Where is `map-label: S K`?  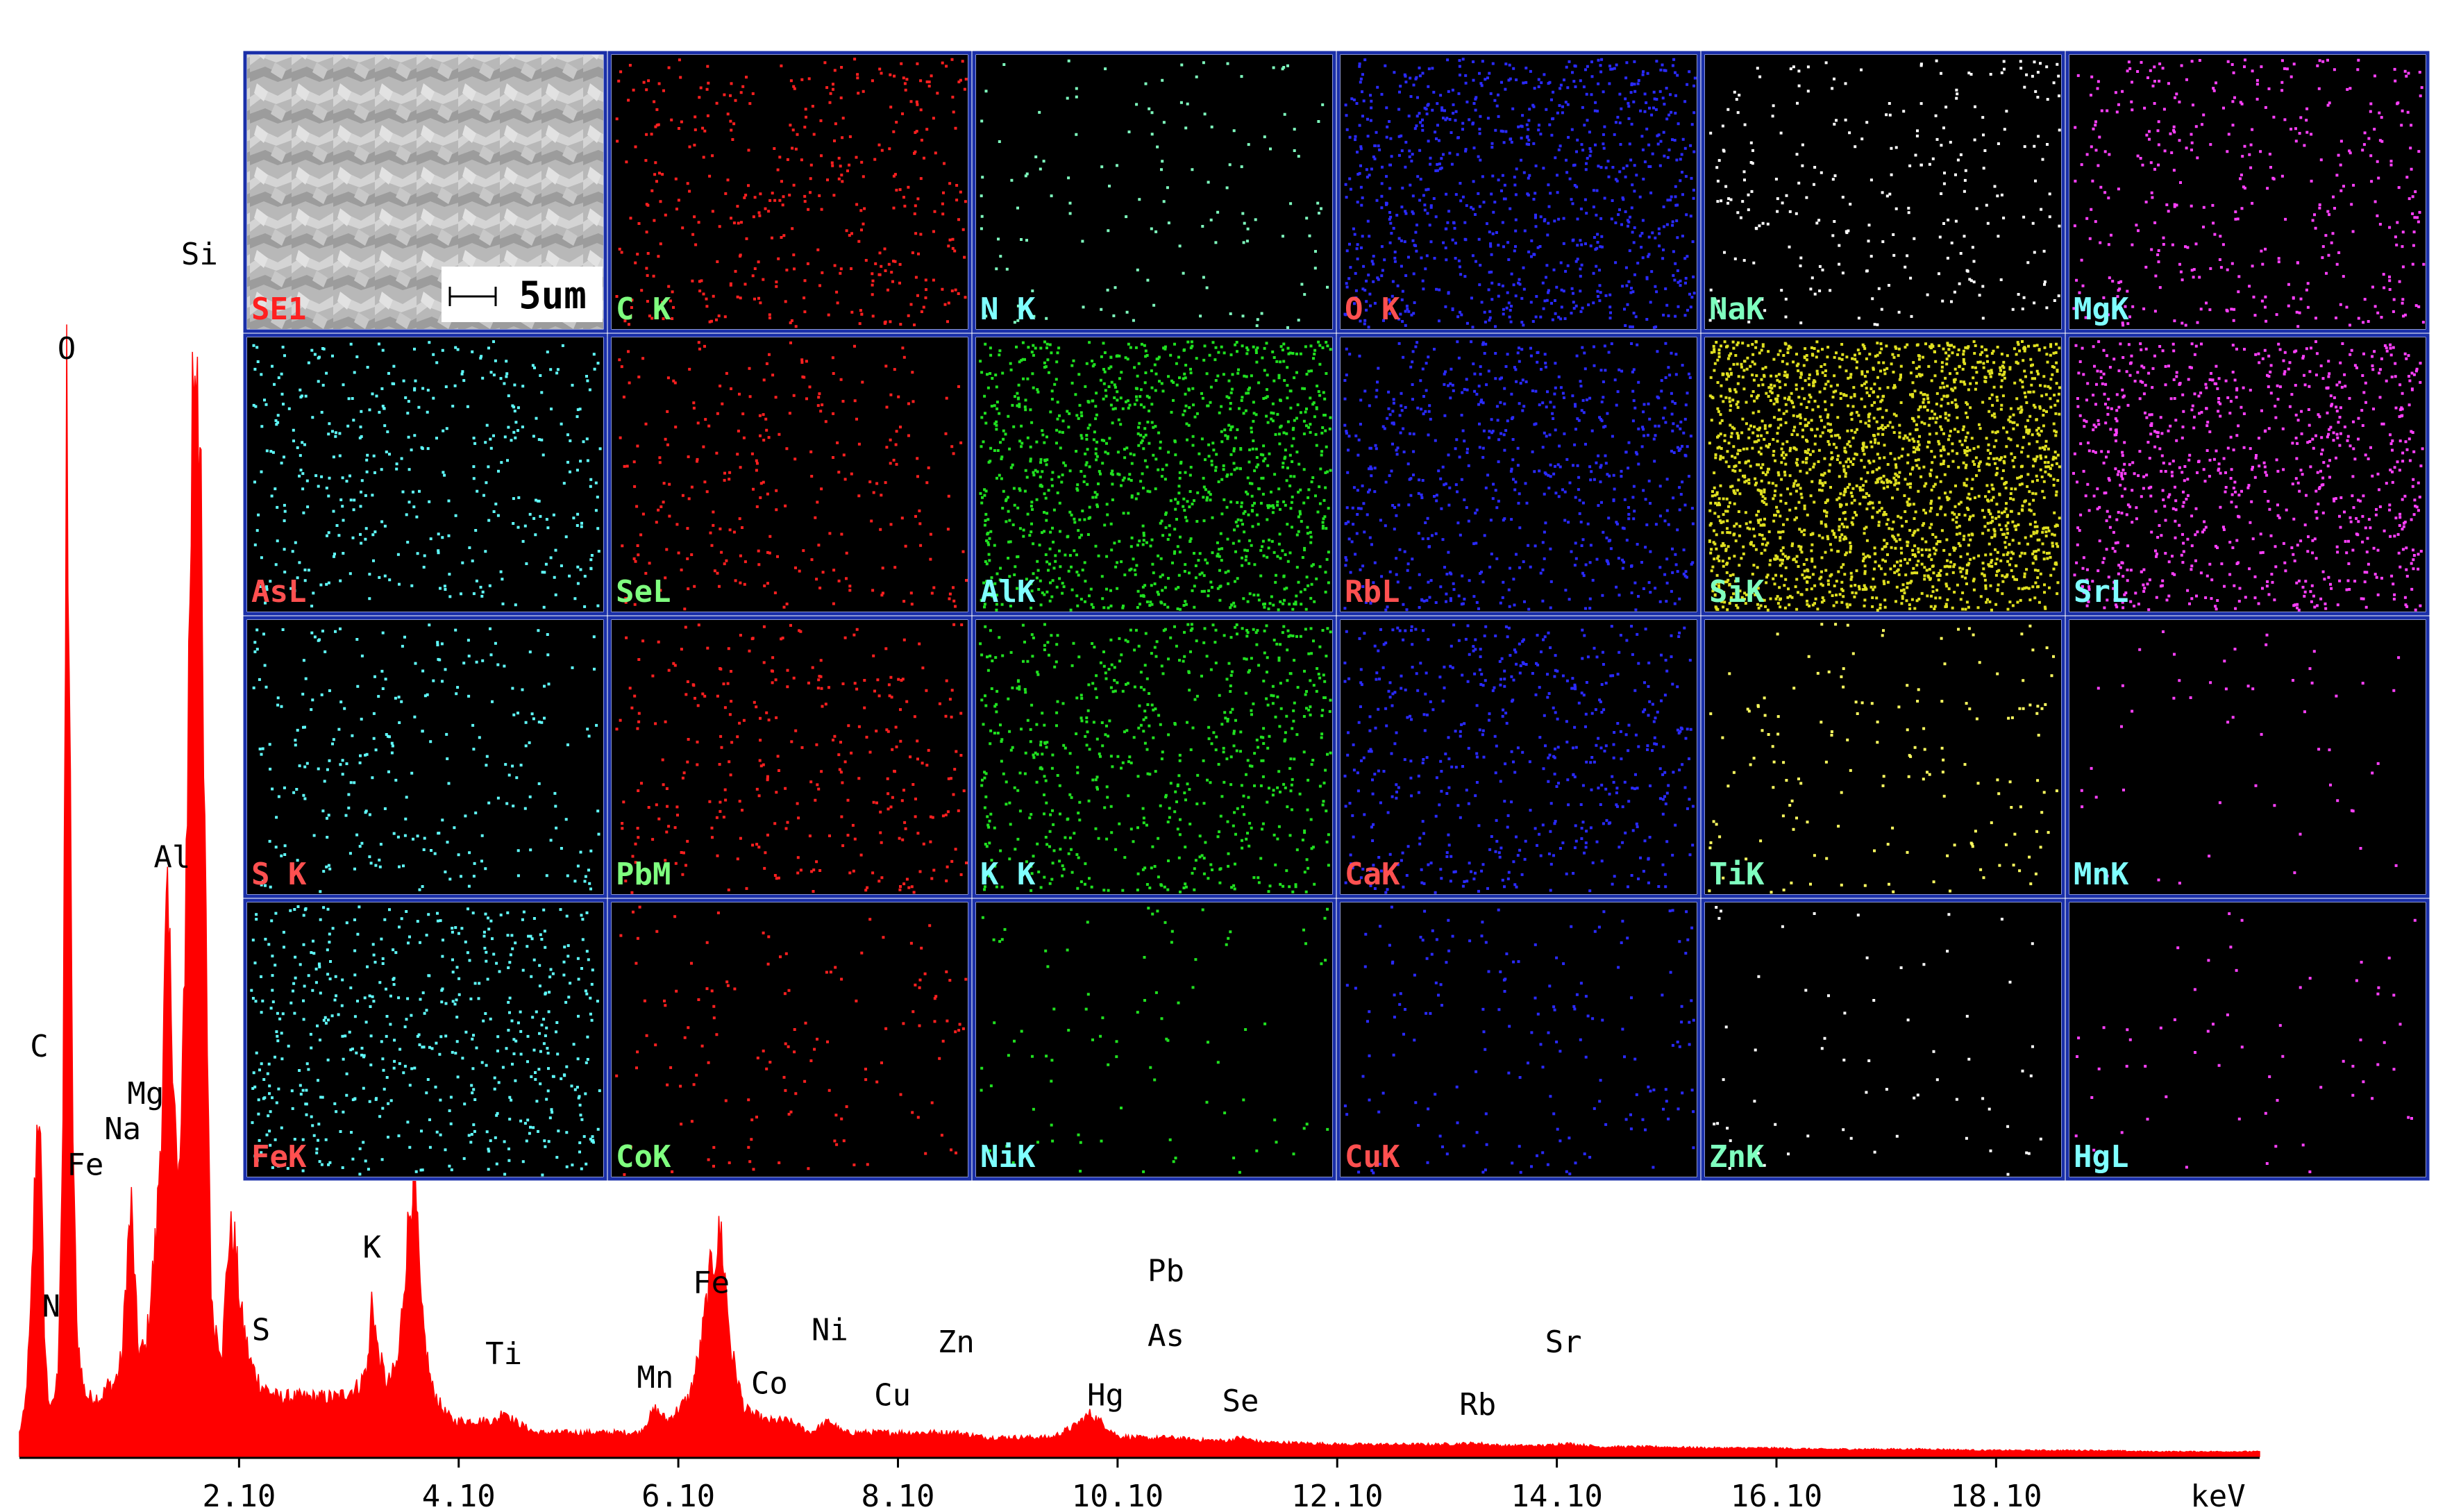
map-label: S K is located at coordinates (279, 875).